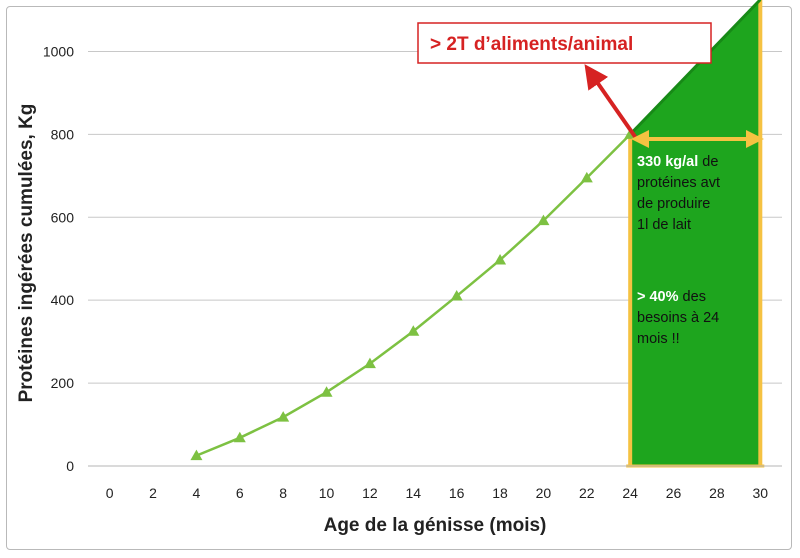  I want to click on note2-suffix: des, so click(692, 297).